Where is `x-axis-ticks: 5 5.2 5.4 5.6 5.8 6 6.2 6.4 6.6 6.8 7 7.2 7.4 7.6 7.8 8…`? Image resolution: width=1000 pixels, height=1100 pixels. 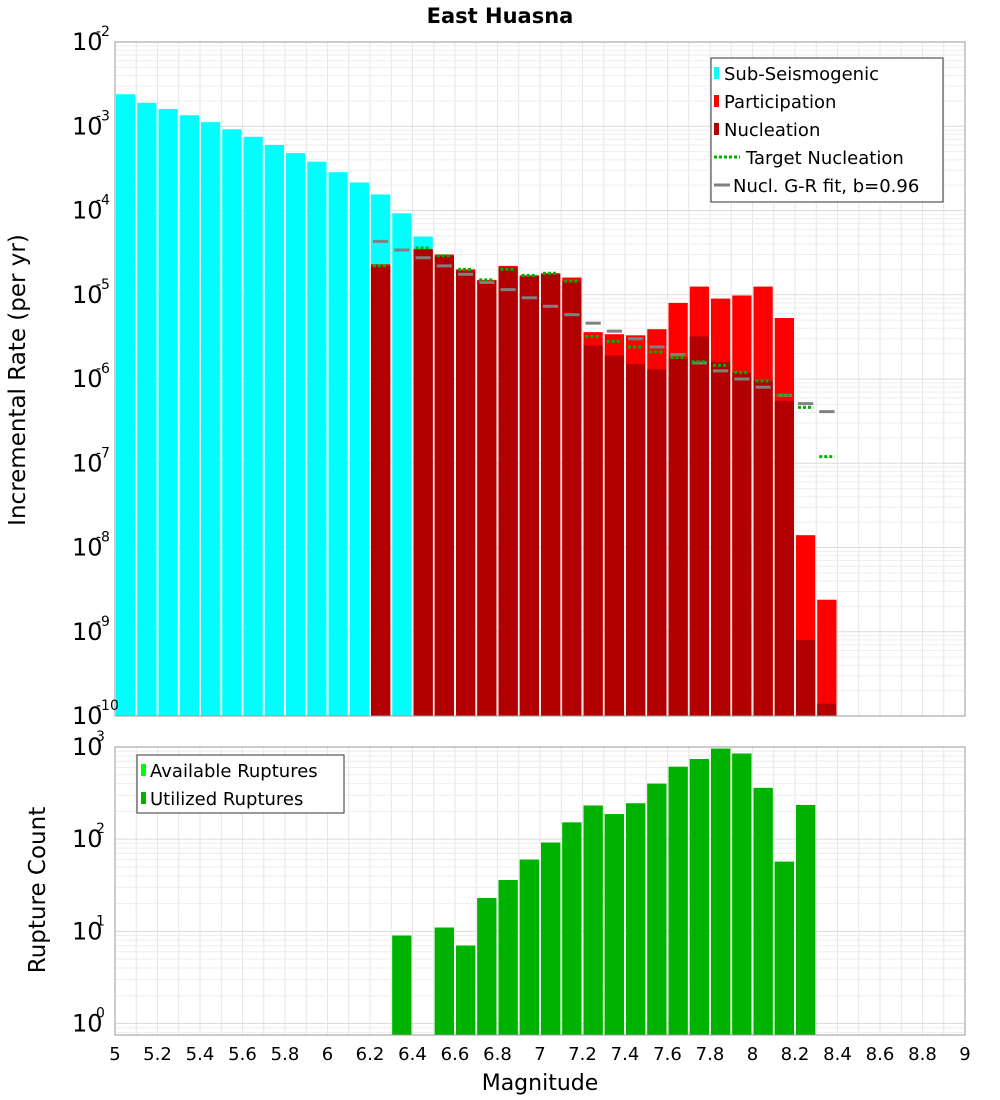 x-axis-ticks: 5 5.2 5.4 5.6 5.8 6 6.2 6.4 6.6 6.8 7 7.2 7.4 7.6 7.8 8… is located at coordinates (539, 1054).